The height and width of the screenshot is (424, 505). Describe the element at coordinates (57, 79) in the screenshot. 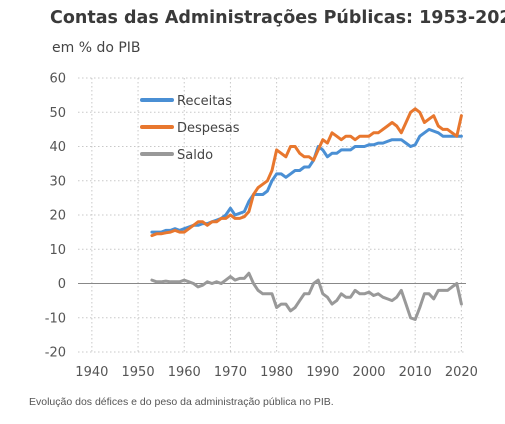

I see `y-tick-label: 60` at that location.